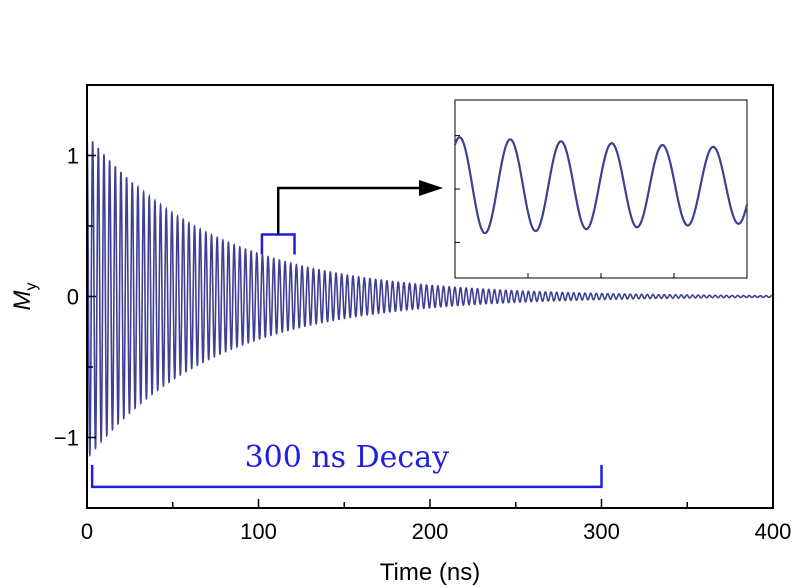 The height and width of the screenshot is (587, 800). I want to click on x-tick-label: 0, so click(87, 531).